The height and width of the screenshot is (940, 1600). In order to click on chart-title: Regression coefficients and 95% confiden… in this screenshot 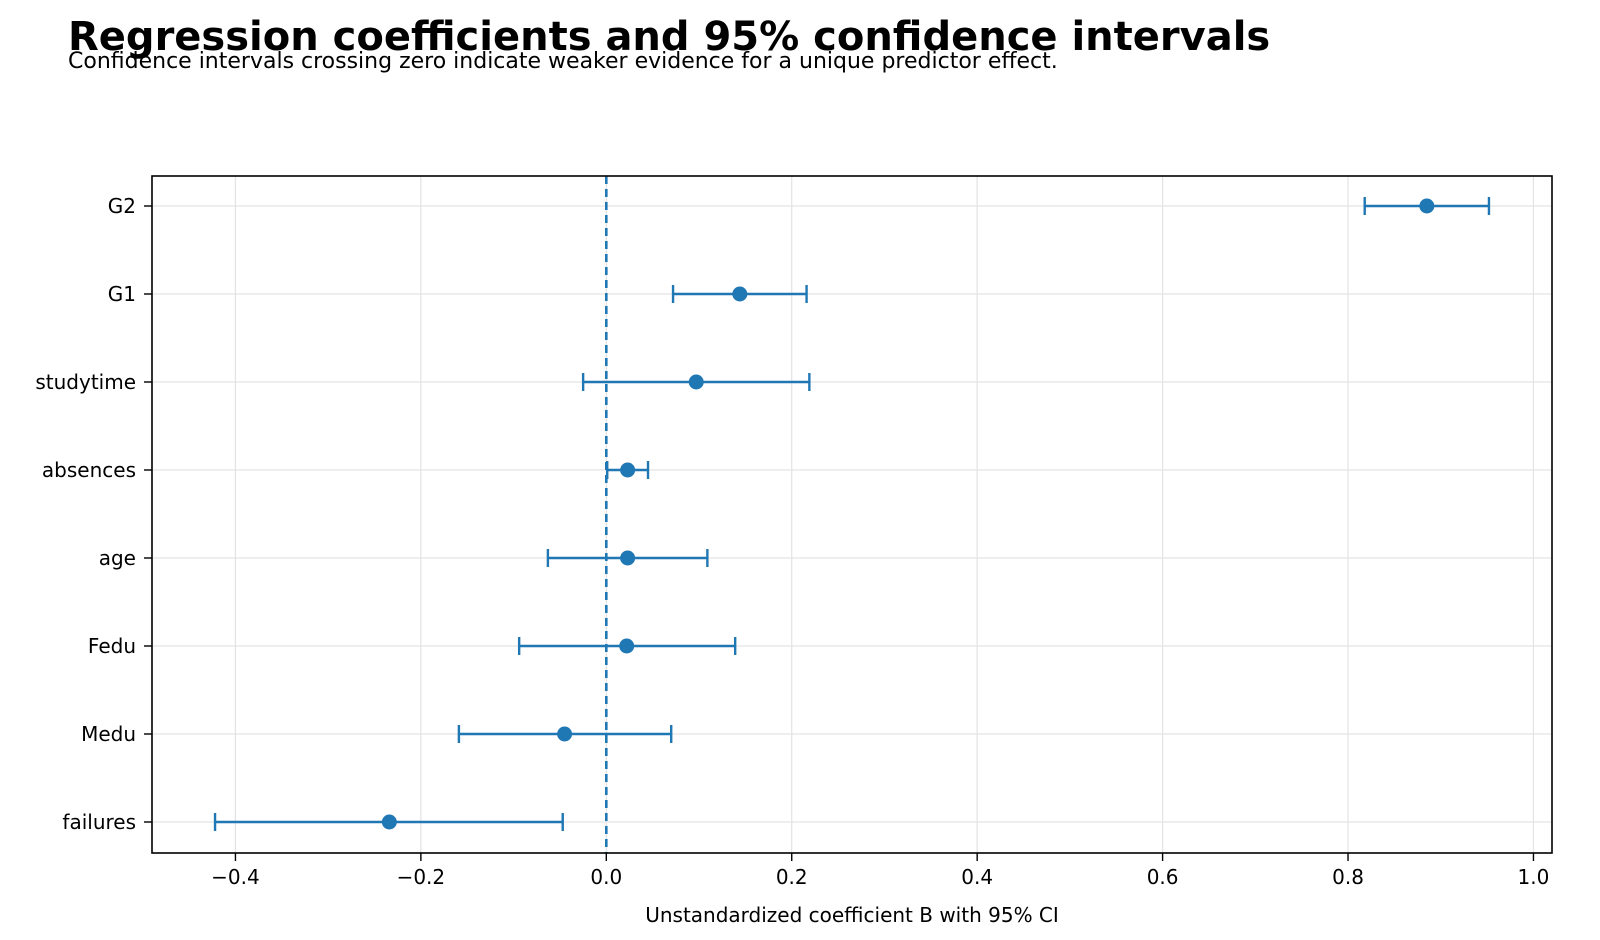, I will do `click(669, 37)`.